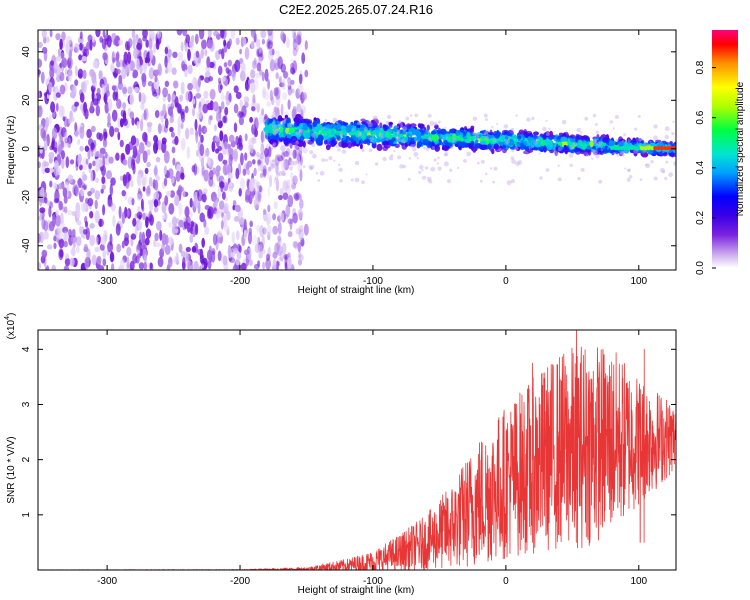 The image size is (750, 600). Describe the element at coordinates (107, 281) in the screenshot. I see `x-tick-label: -300` at that location.